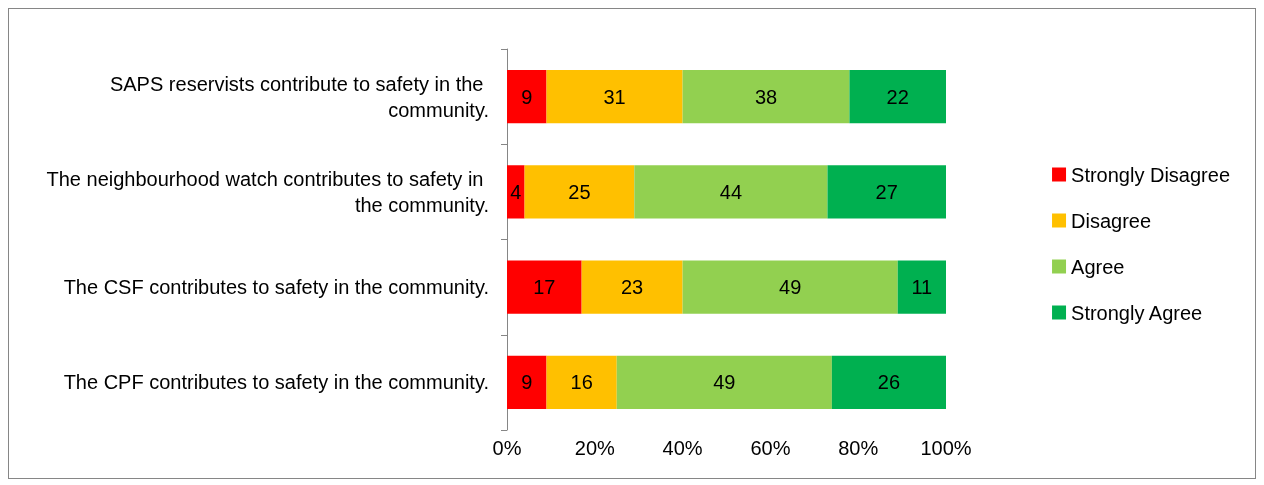 The image size is (1264, 485). What do you see at coordinates (682, 448) in the screenshot?
I see `x-tick-label: 40%` at bounding box center [682, 448].